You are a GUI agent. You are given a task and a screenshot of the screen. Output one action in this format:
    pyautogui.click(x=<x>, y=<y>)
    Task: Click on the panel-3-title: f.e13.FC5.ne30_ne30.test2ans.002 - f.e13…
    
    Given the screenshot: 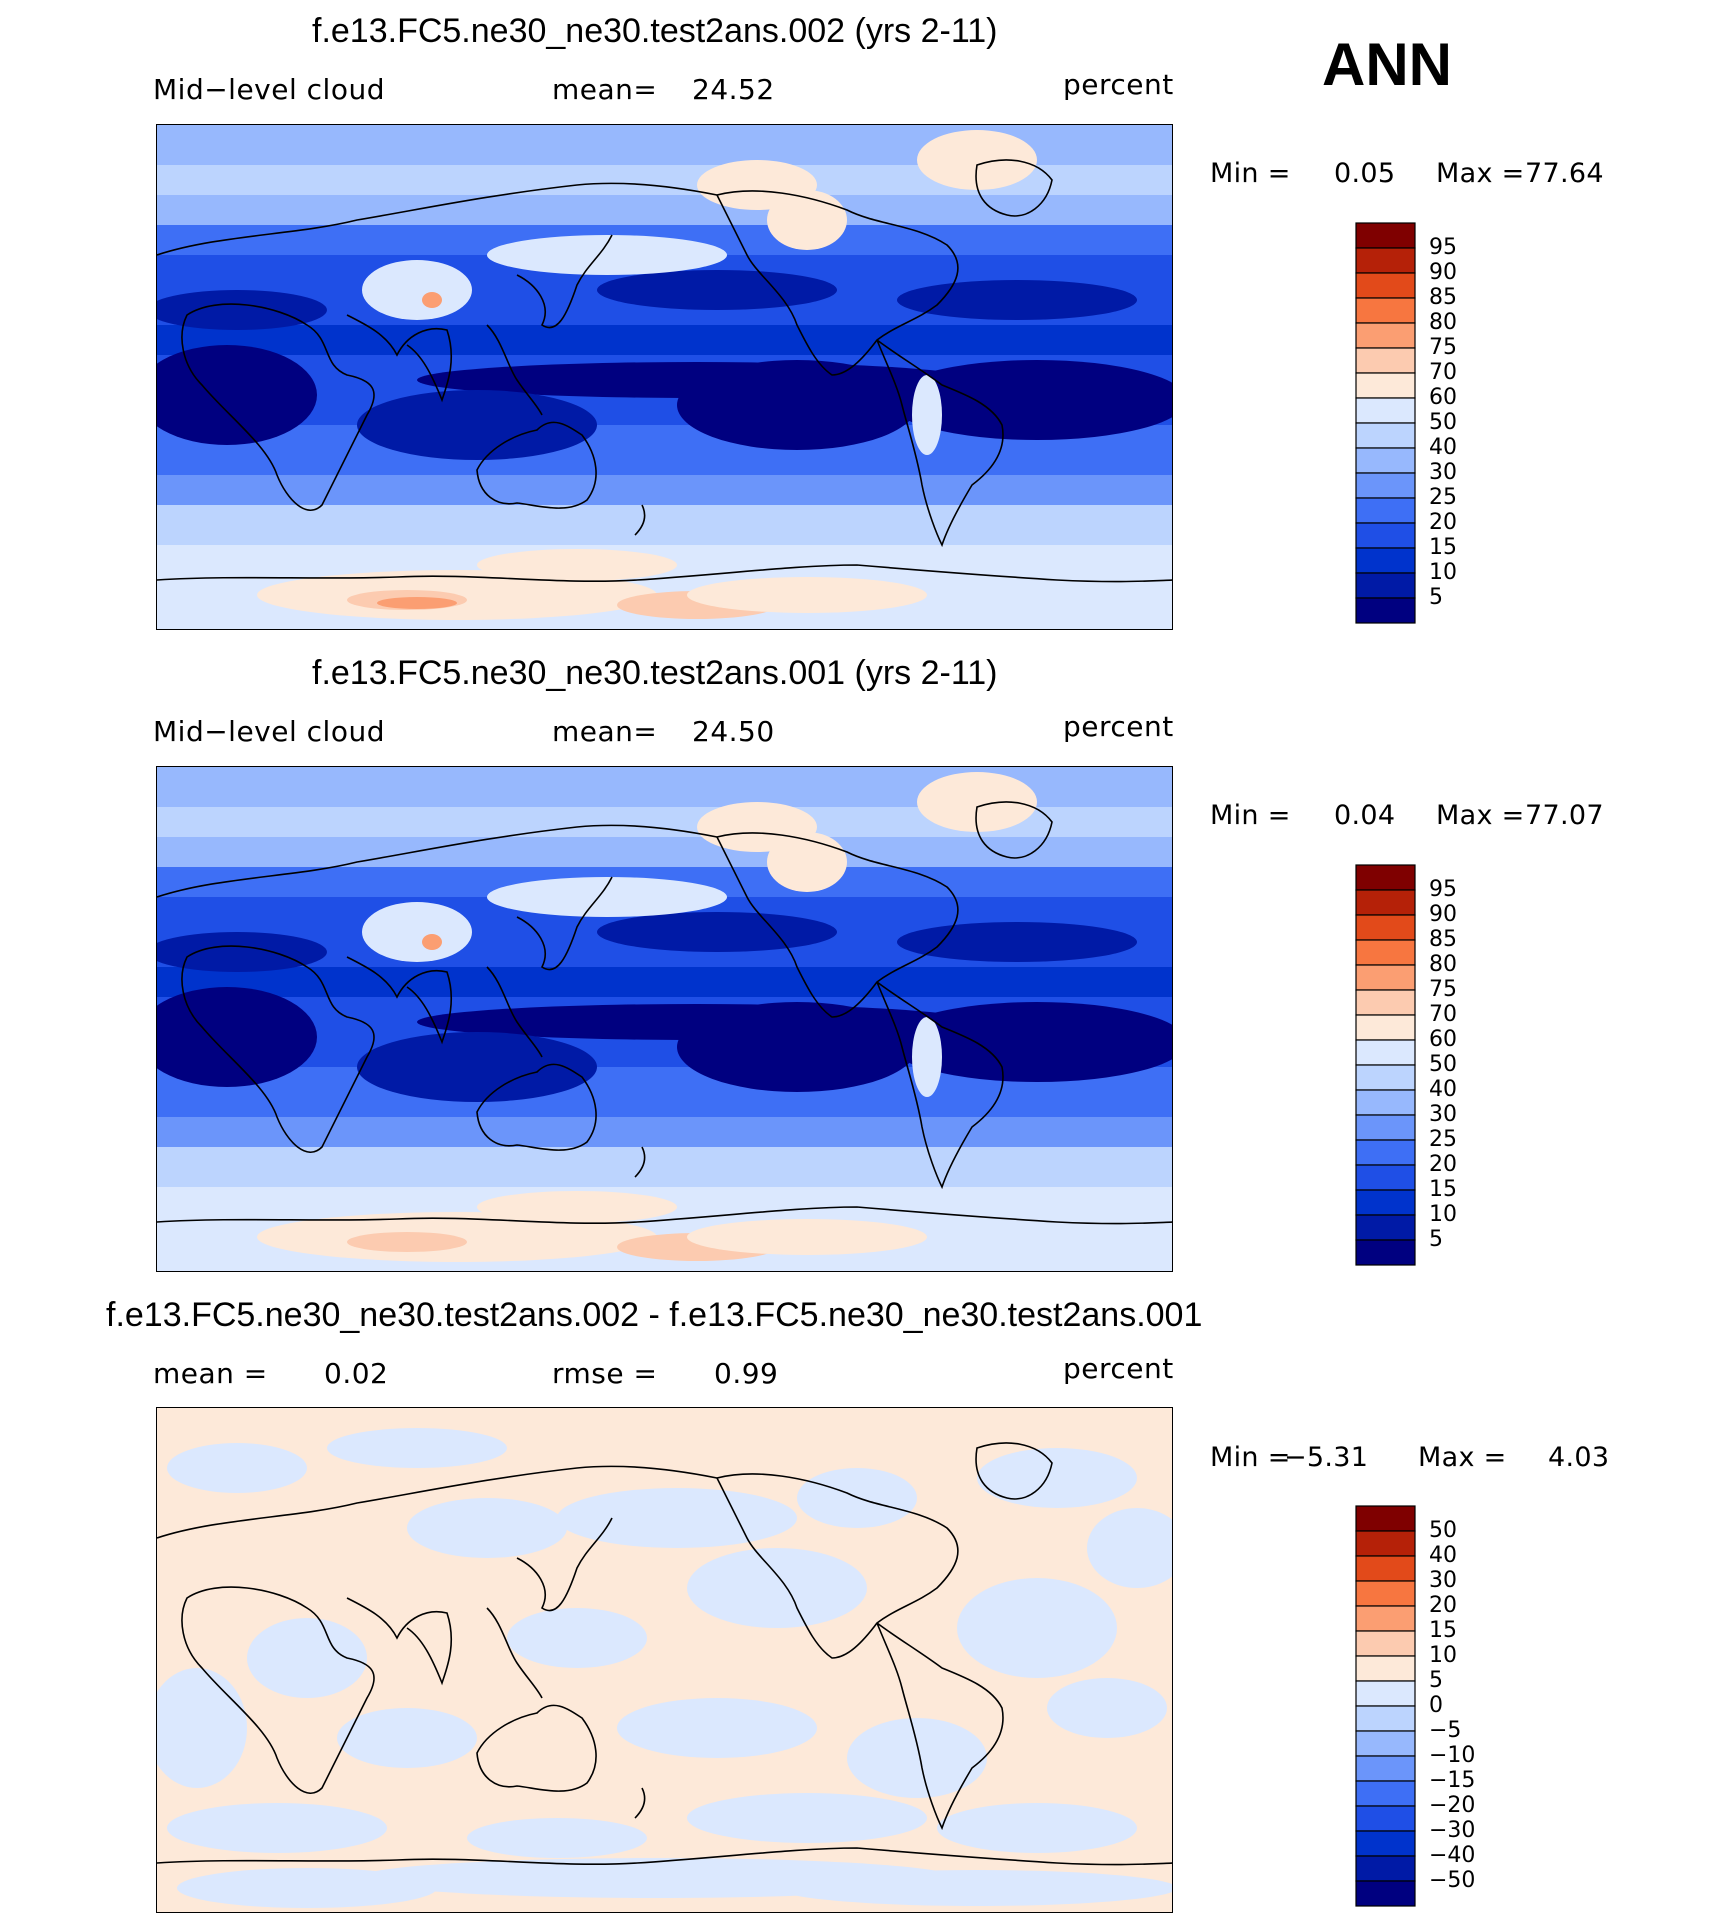 What is the action you would take?
    pyautogui.click(x=654, y=1315)
    